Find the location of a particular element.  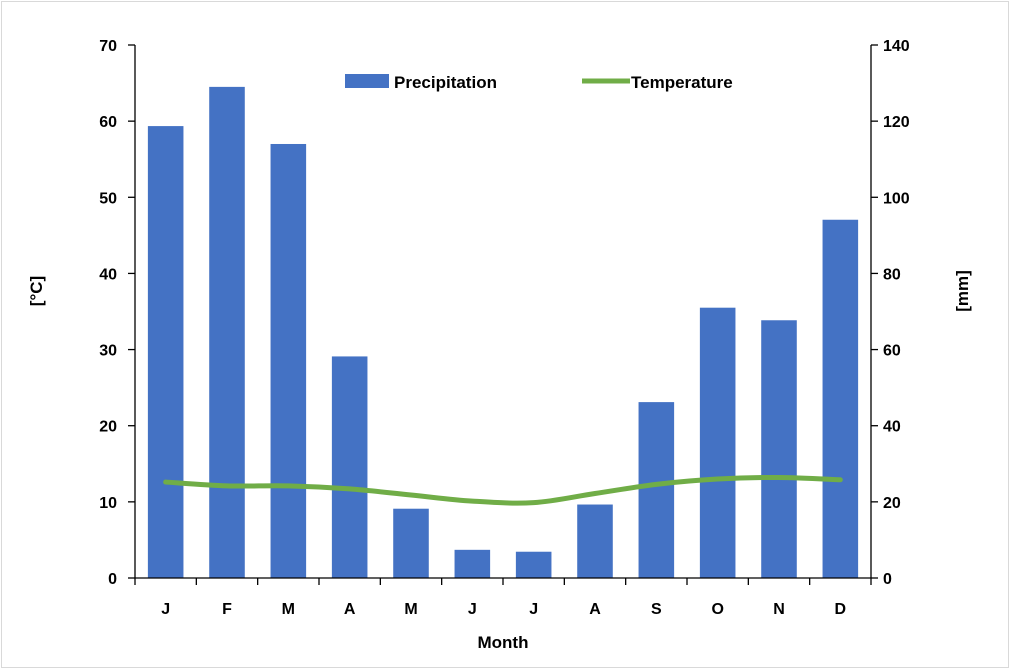

temperature-line is located at coordinates (503, 490).